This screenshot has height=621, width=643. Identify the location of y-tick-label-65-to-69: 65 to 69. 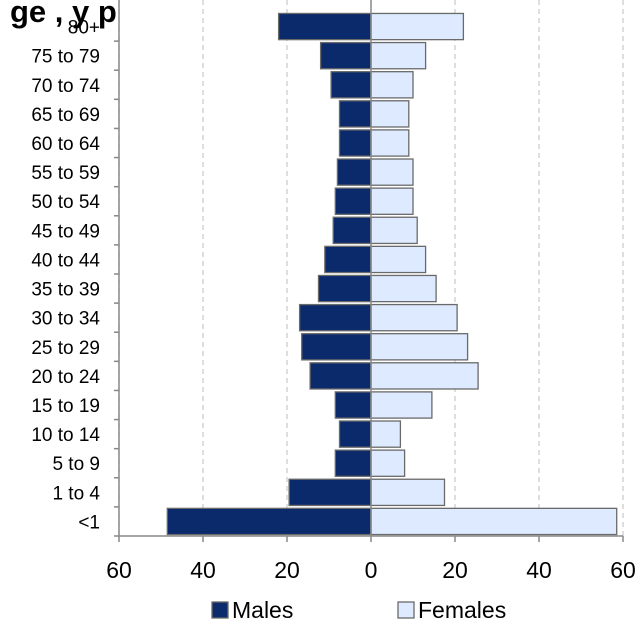
(65, 115).